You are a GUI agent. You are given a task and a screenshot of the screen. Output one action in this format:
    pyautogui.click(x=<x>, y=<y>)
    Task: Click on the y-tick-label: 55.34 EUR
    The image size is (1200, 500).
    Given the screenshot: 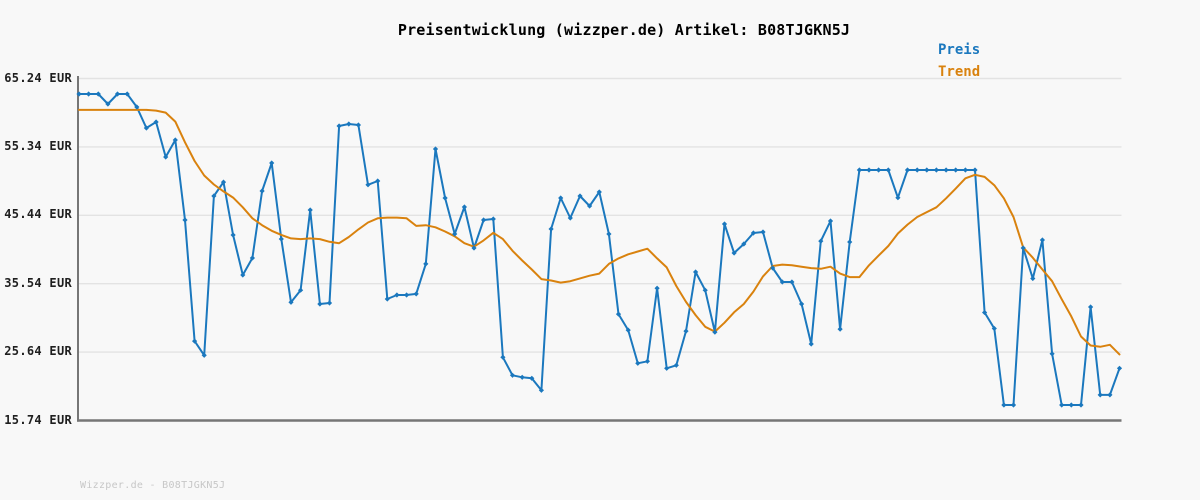 What is the action you would take?
    pyautogui.click(x=38, y=145)
    